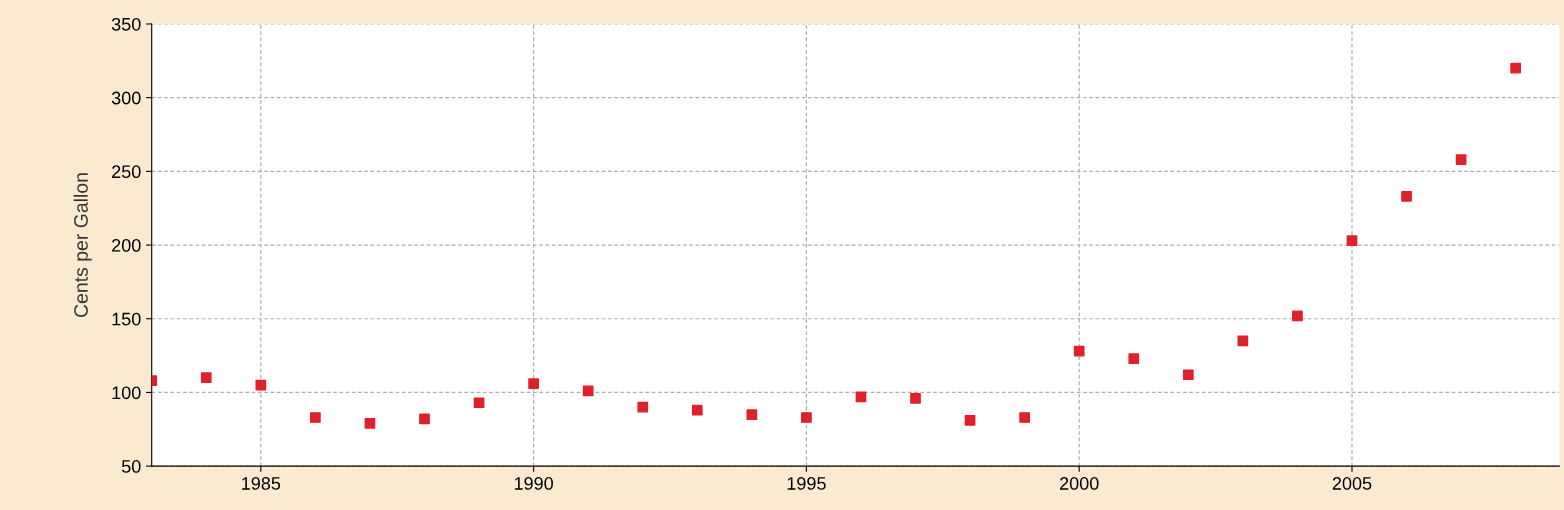  What do you see at coordinates (126, 172) in the screenshot?
I see `y-tick-label: 250` at bounding box center [126, 172].